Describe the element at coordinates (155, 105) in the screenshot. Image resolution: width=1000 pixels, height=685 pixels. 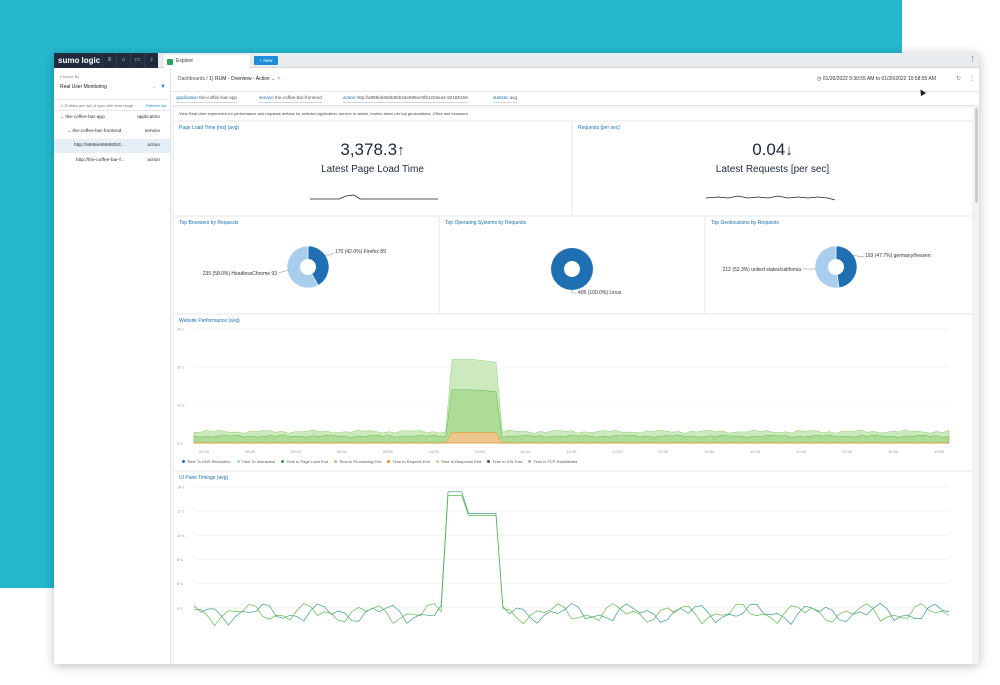
I see `refresh-list-link: Refresh list` at that location.